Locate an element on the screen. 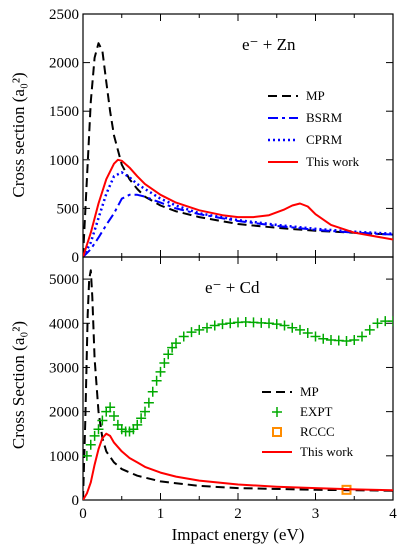  legend-item-cprm: CPRM is located at coordinates (305, 139).